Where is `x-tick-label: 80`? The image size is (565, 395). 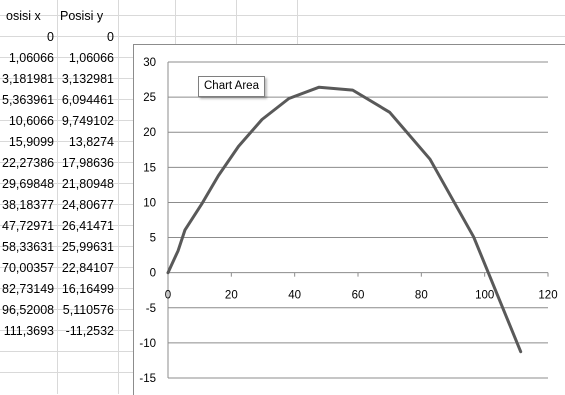 x-tick-label: 80 is located at coordinates (421, 296).